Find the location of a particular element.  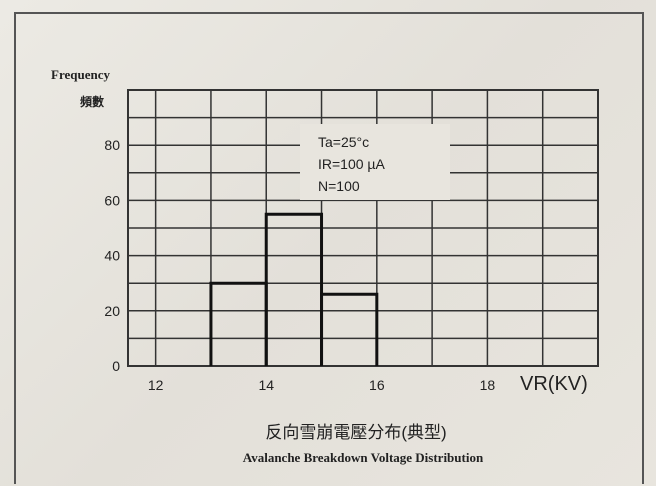

x-axis-label: VR(KV) is located at coordinates (554, 384).